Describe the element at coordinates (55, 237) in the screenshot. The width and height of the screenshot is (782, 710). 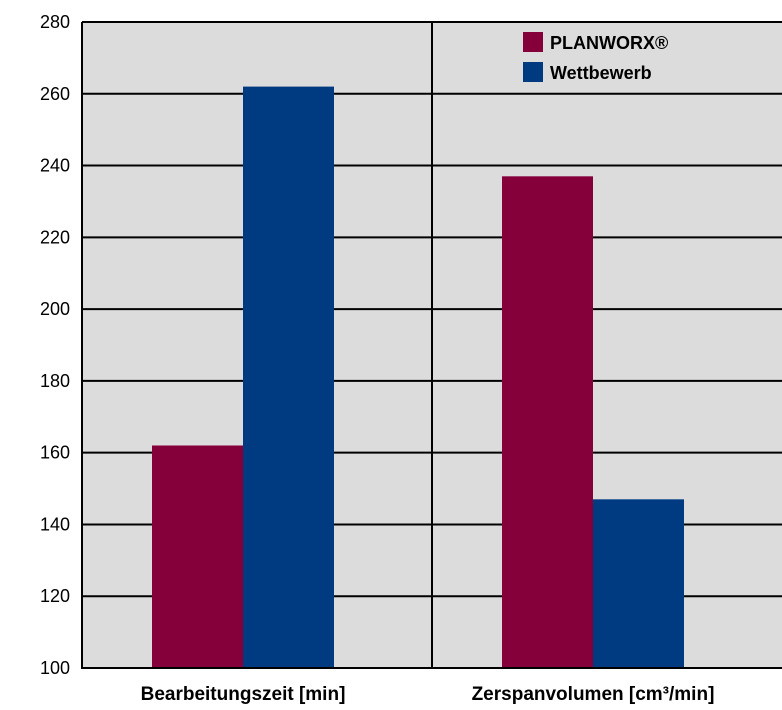
I see `y-tick-label: 220` at that location.